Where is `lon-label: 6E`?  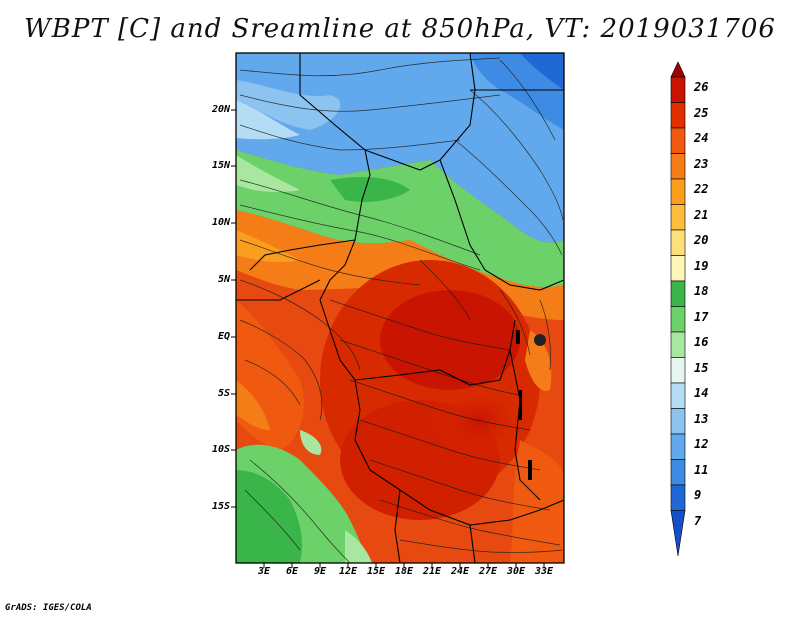 lon-label: 6E is located at coordinates (292, 571).